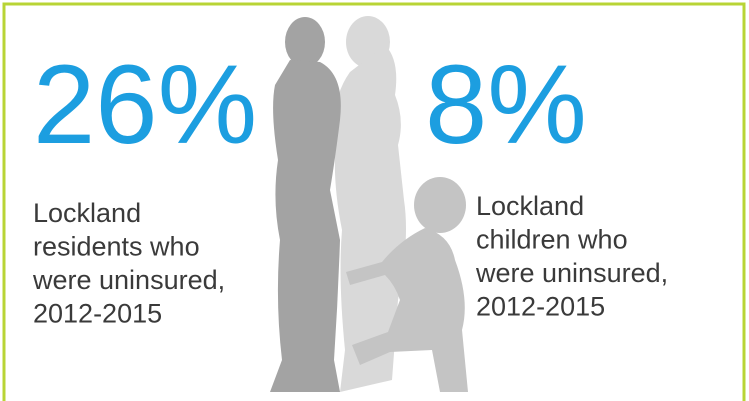  What do you see at coordinates (552, 240) in the screenshot?
I see `stat-label: children who` at bounding box center [552, 240].